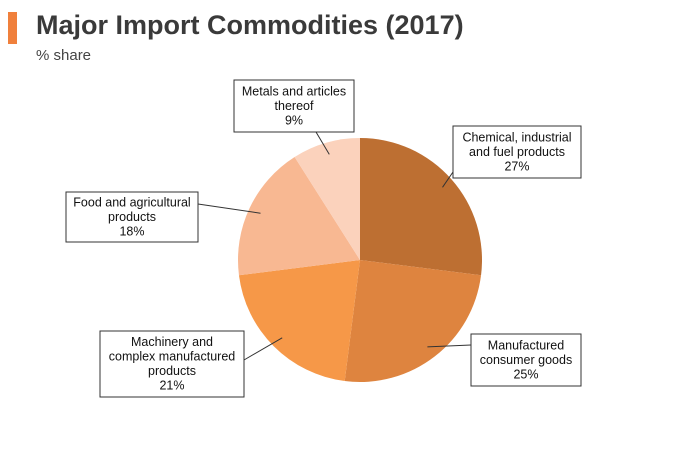 Image resolution: width=700 pixels, height=450 pixels. I want to click on slice-category-label: complex manufactured, so click(172, 357).